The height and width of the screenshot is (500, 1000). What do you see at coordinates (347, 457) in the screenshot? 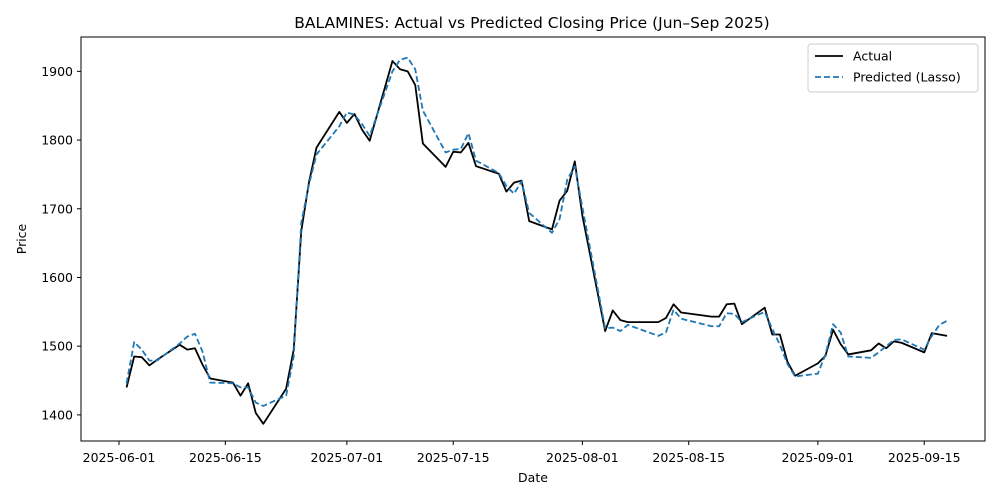
I see `x-tick-label: 2025-07-01` at bounding box center [347, 457].